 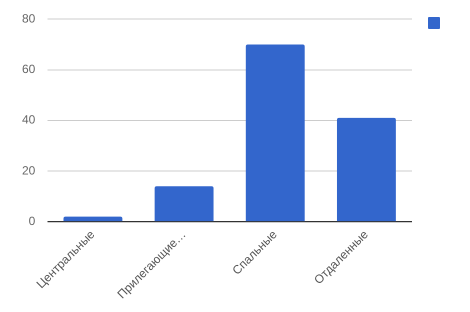 What do you see at coordinates (29, 170) in the screenshot?
I see `y-tick-label: 20` at bounding box center [29, 170].